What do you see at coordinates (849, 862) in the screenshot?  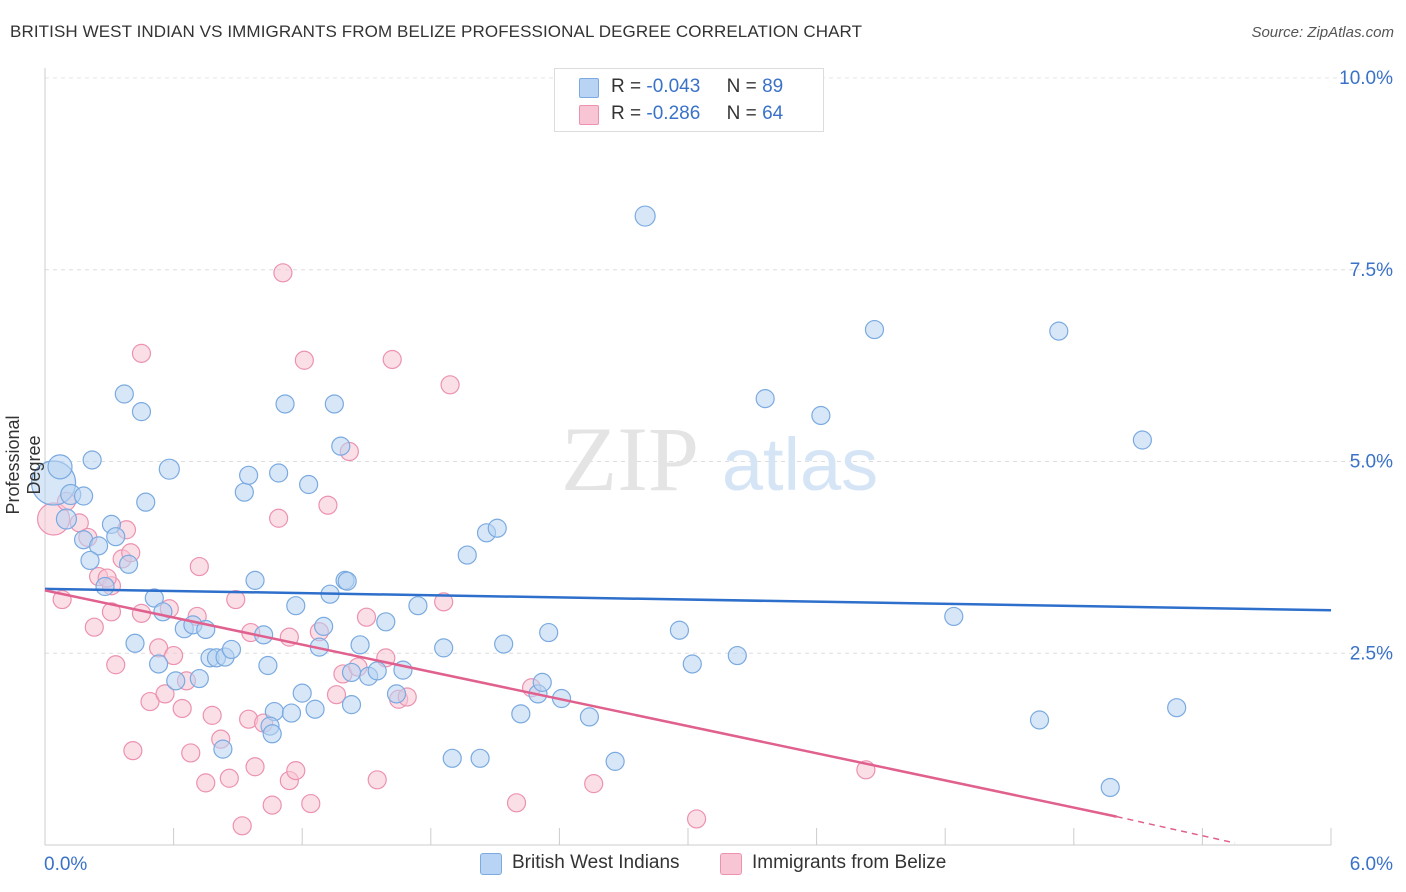 I see `legend-label-immigrants-from-belize: Immigrants from Belize` at bounding box center [849, 862].